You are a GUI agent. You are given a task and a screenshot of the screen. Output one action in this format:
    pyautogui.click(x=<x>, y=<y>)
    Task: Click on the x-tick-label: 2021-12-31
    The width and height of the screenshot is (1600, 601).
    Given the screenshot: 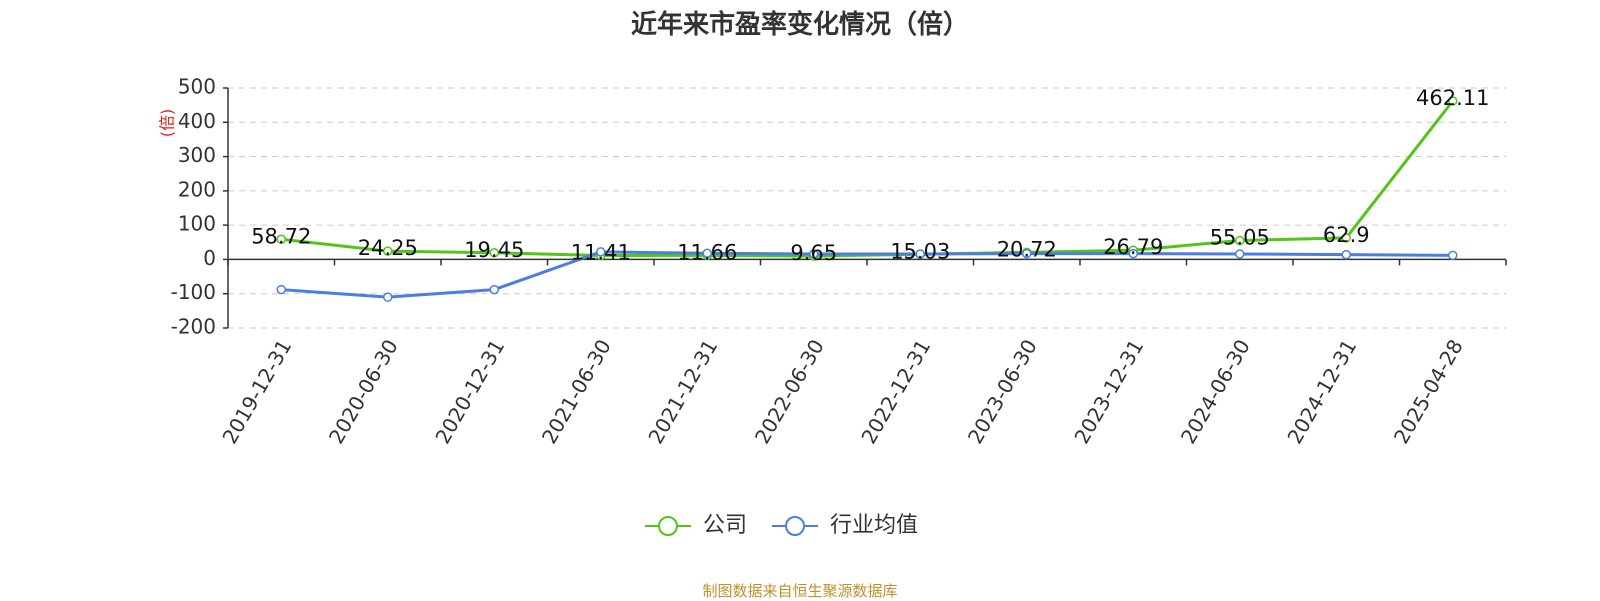 What is the action you would take?
    pyautogui.click(x=682, y=391)
    